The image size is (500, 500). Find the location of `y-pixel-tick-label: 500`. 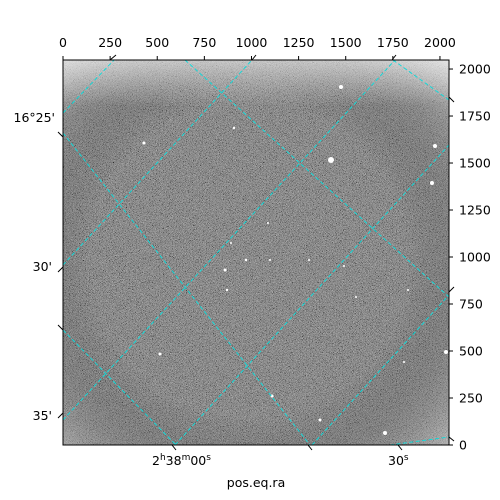

y-pixel-tick-label: 500 is located at coordinates (471, 351).